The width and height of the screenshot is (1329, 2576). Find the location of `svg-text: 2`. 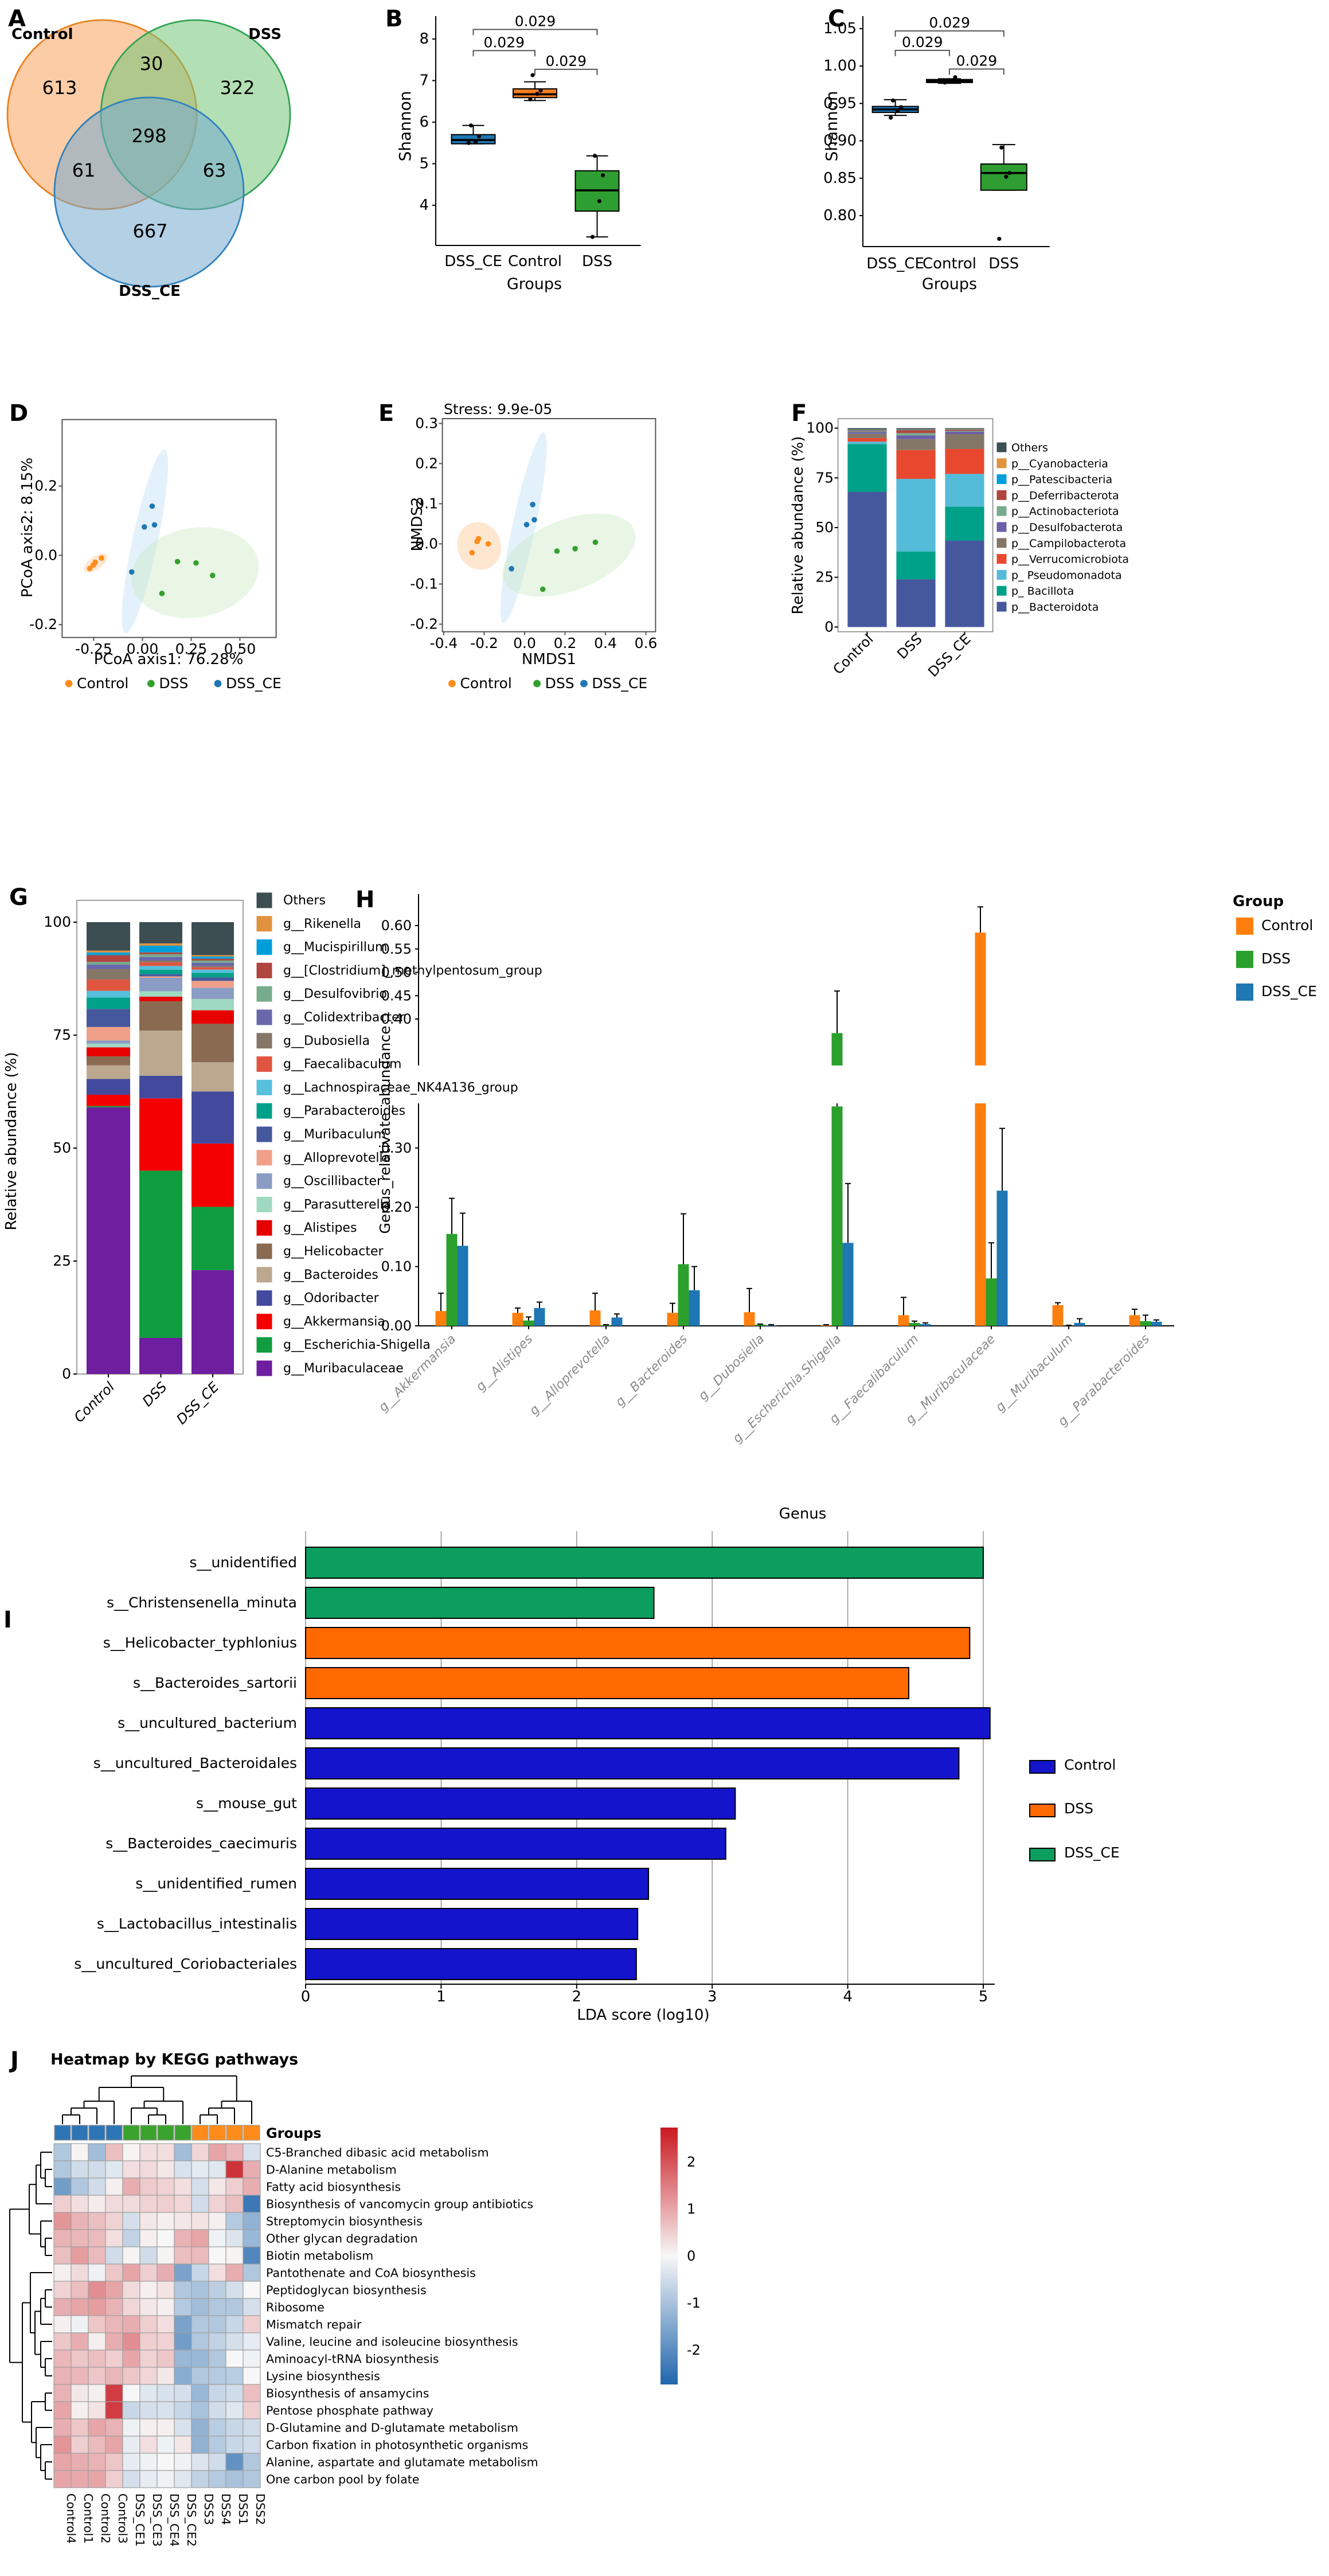

svg-text: 2 is located at coordinates (691, 2162).